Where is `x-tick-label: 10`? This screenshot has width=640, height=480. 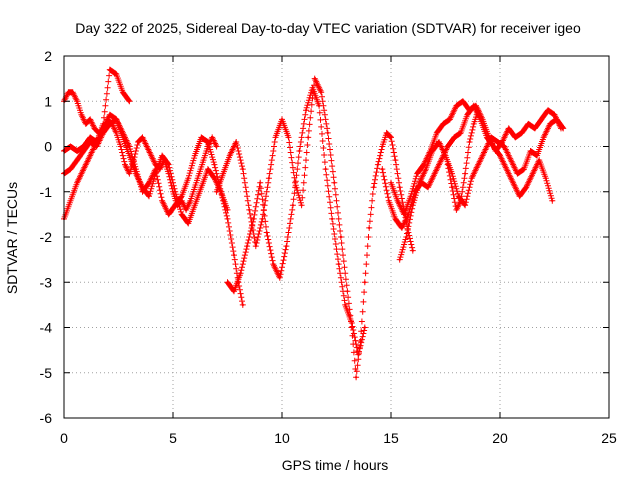 x-tick-label: 10 is located at coordinates (282, 438).